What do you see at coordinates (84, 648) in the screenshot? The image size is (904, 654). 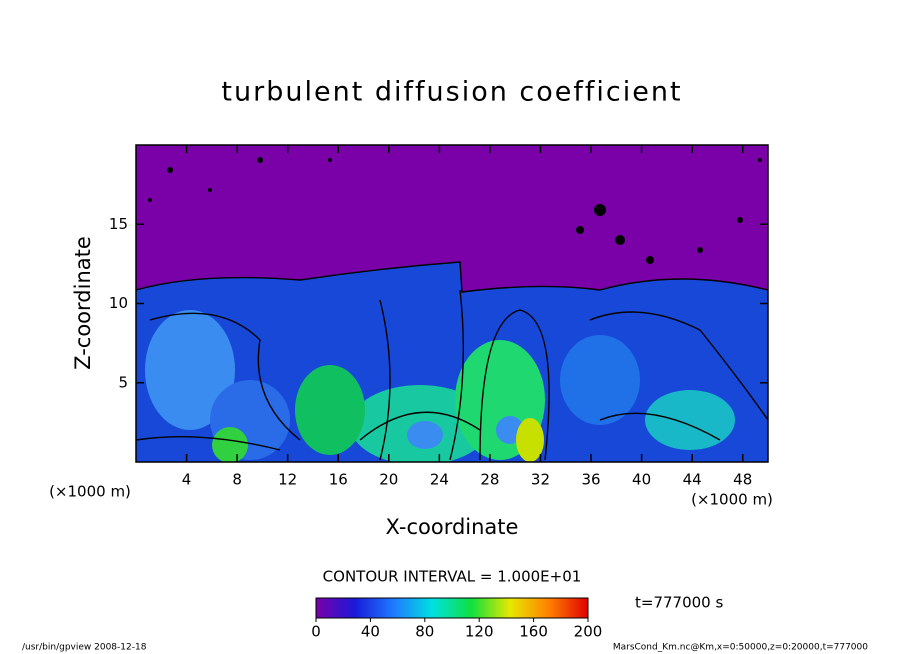 I see `footer-left: /usr/bin/gpview 2008-12-18` at bounding box center [84, 648].